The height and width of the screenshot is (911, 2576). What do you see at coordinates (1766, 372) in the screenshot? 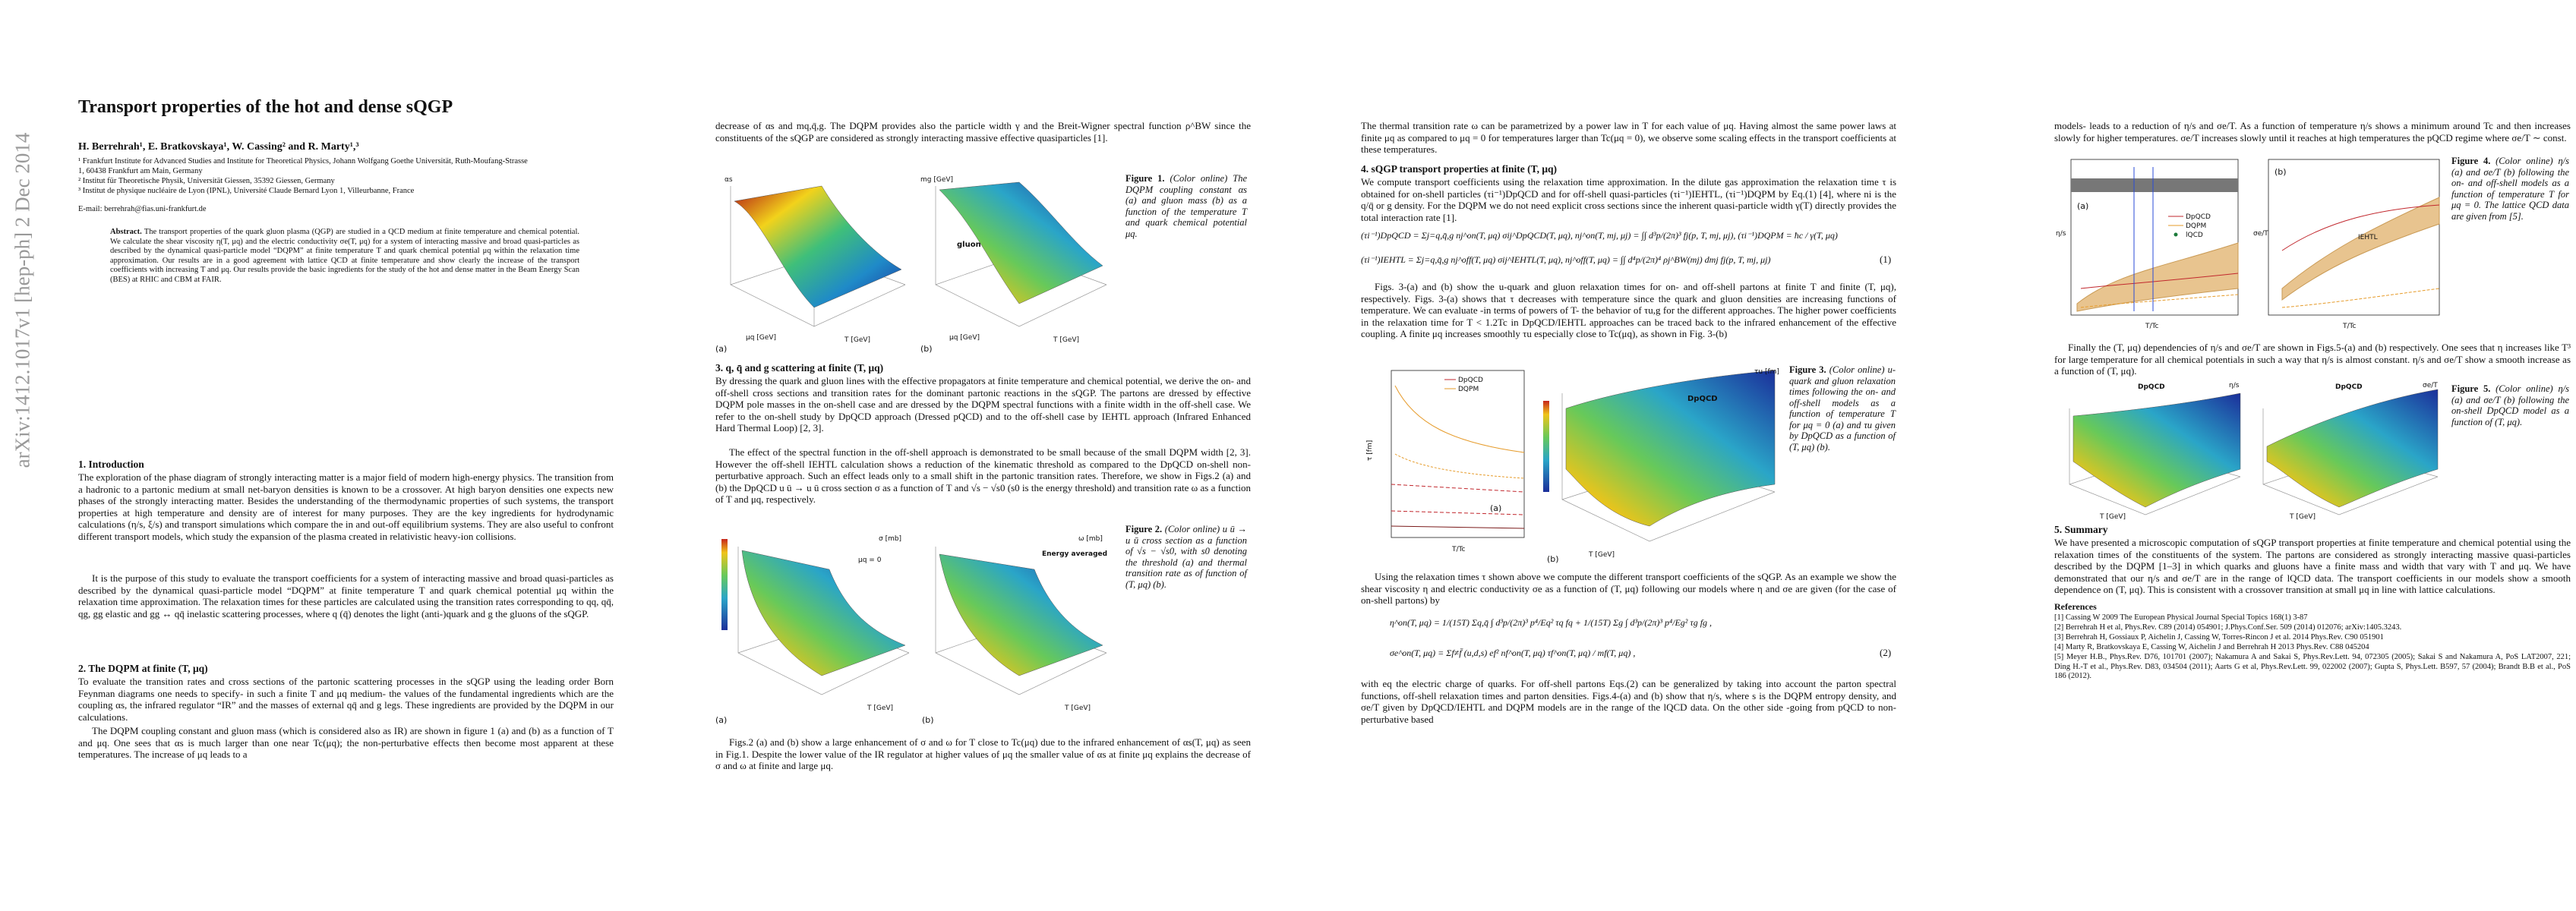
I see `z-axis-label: τu [fm]` at bounding box center [1766, 372].